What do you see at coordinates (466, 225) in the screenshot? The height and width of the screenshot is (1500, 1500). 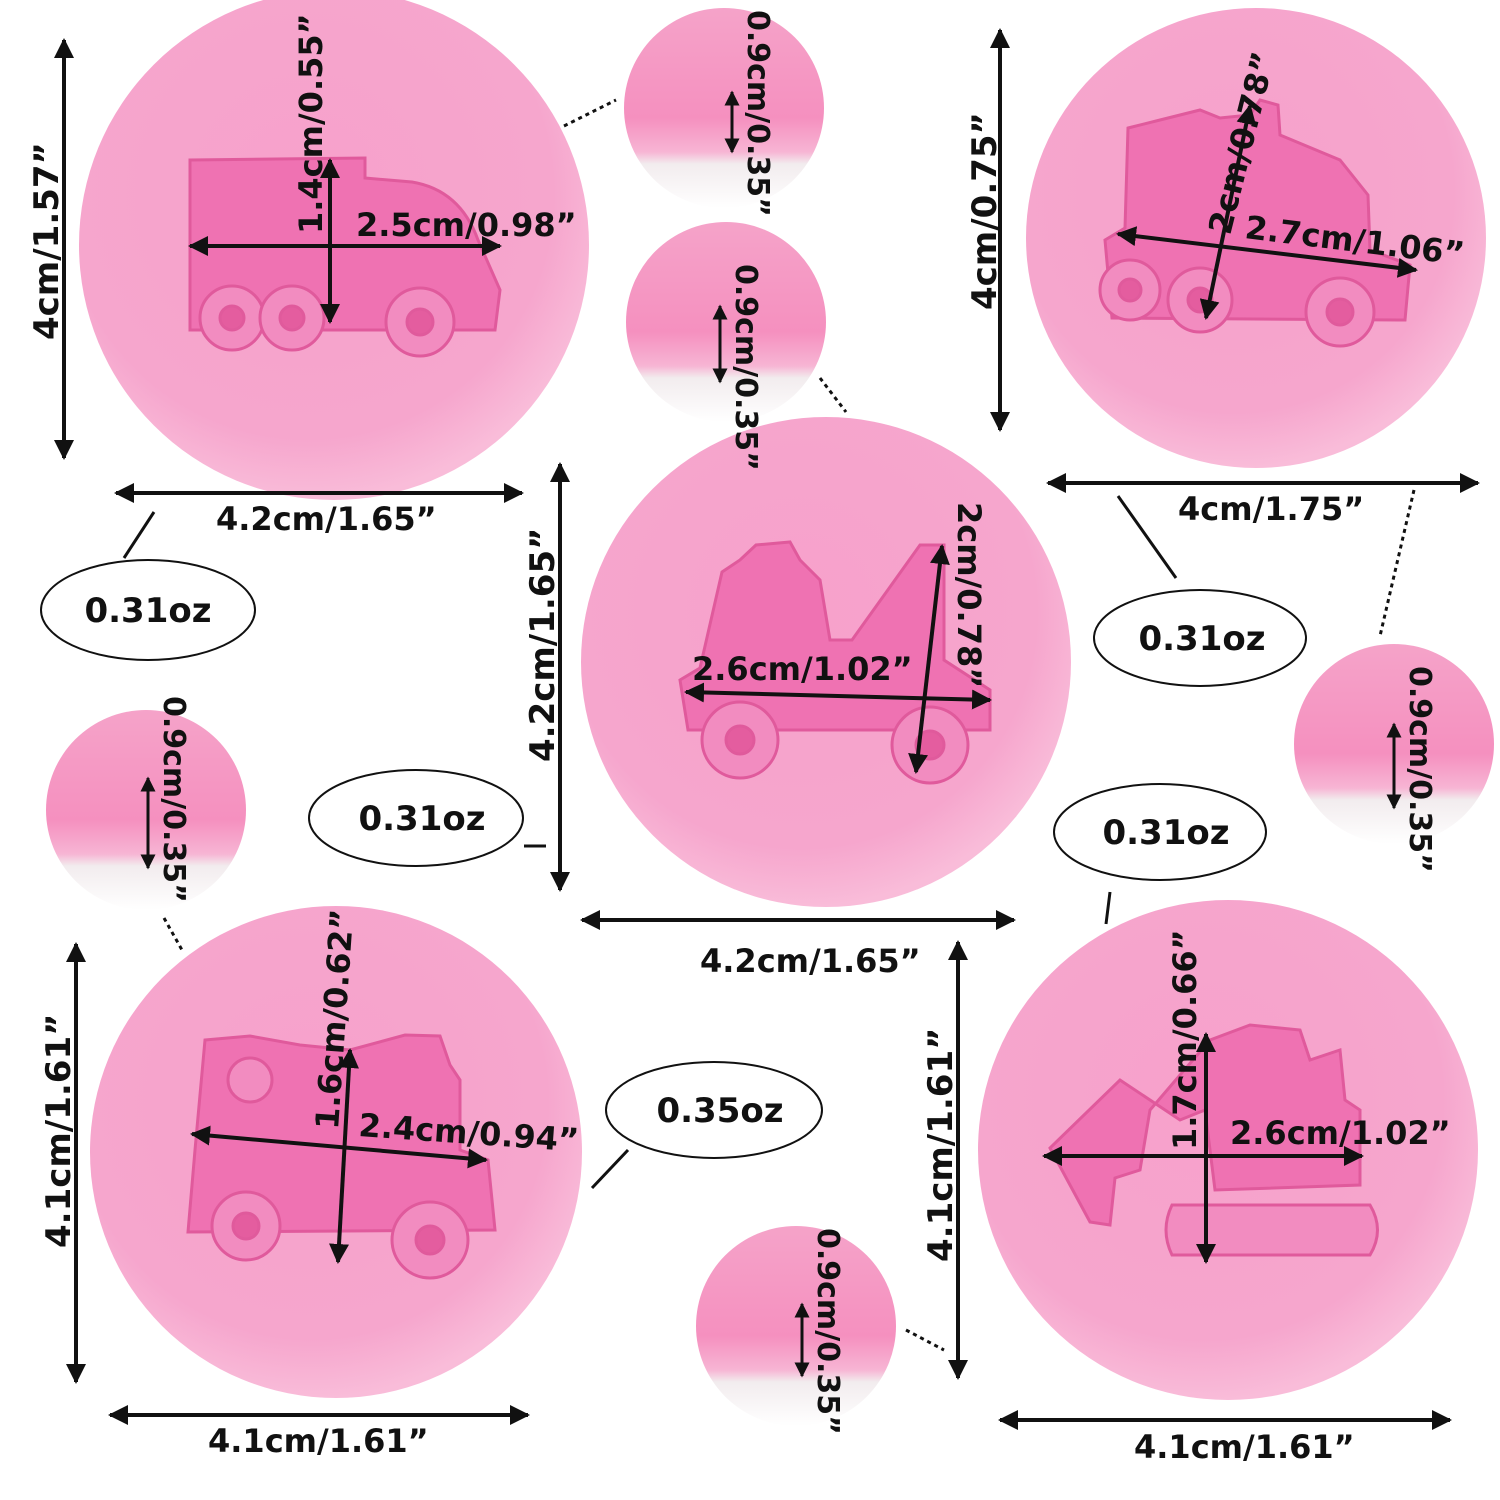 I see `cavity-width-label: 2.5cm/0.98”` at bounding box center [466, 225].